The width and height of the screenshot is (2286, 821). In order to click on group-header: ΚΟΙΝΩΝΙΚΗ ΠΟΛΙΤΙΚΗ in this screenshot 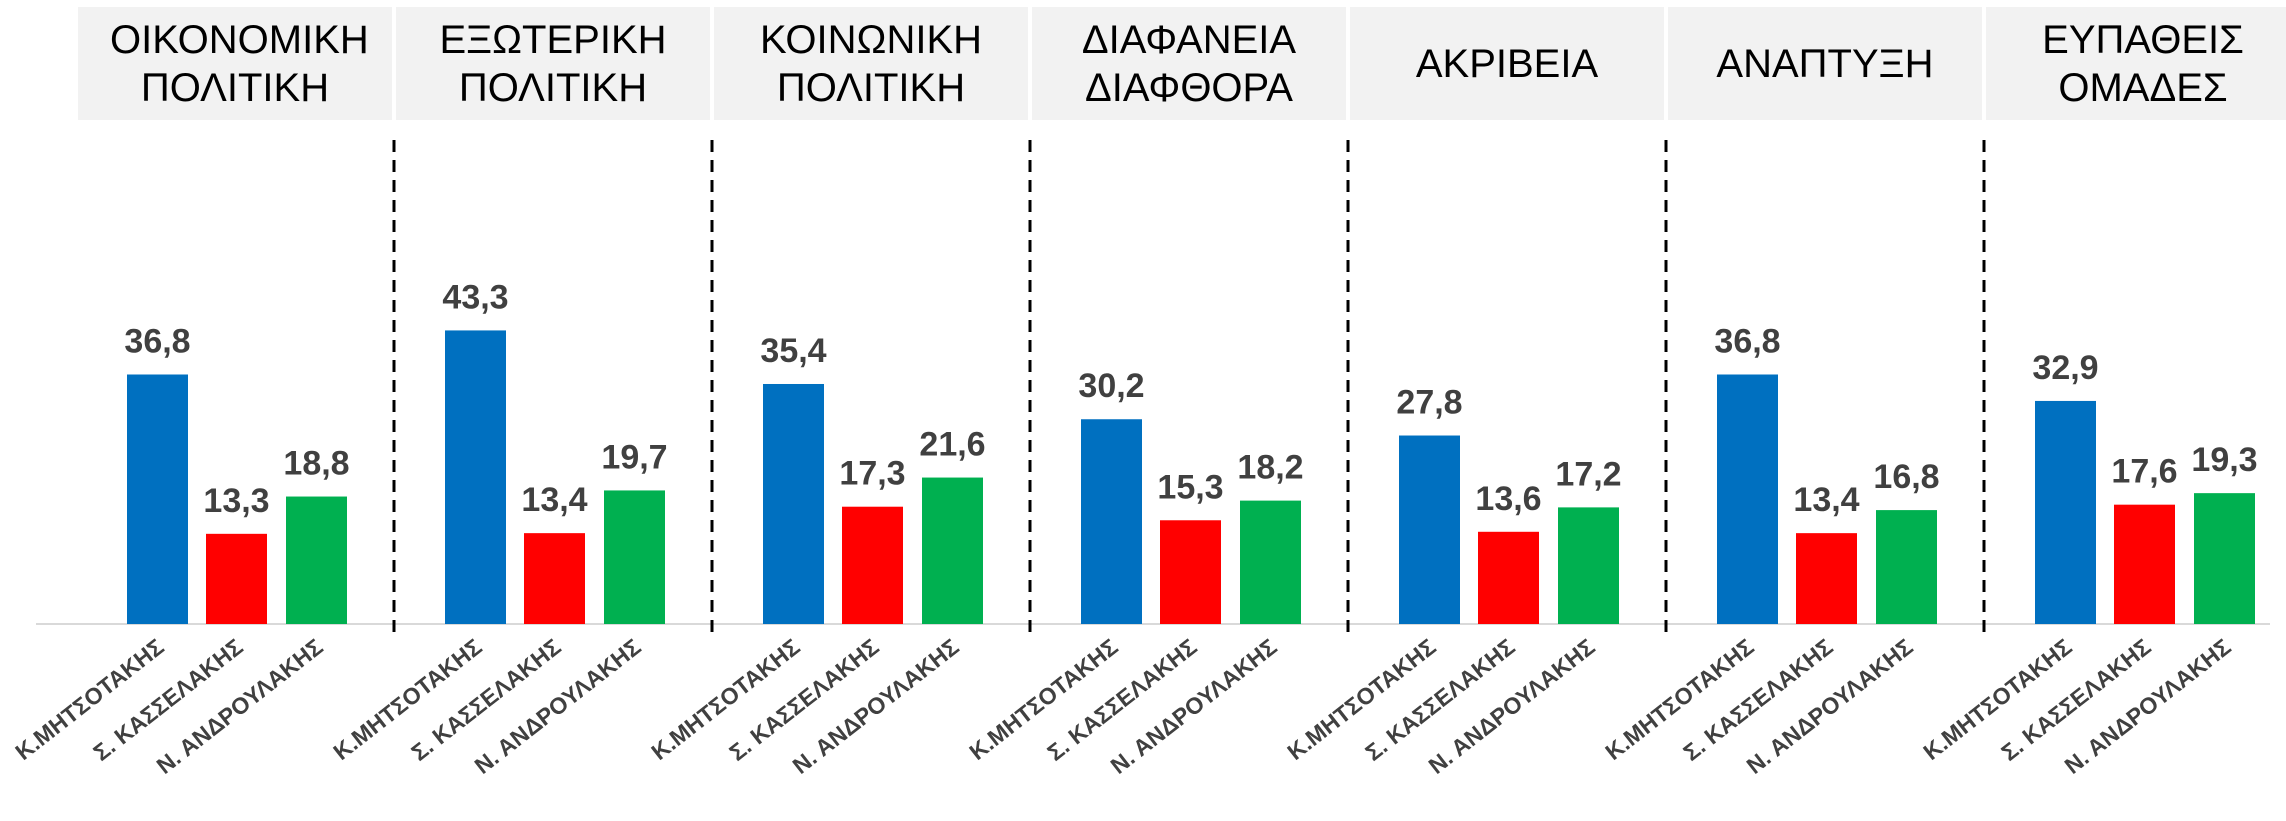, I will do `click(871, 63)`.